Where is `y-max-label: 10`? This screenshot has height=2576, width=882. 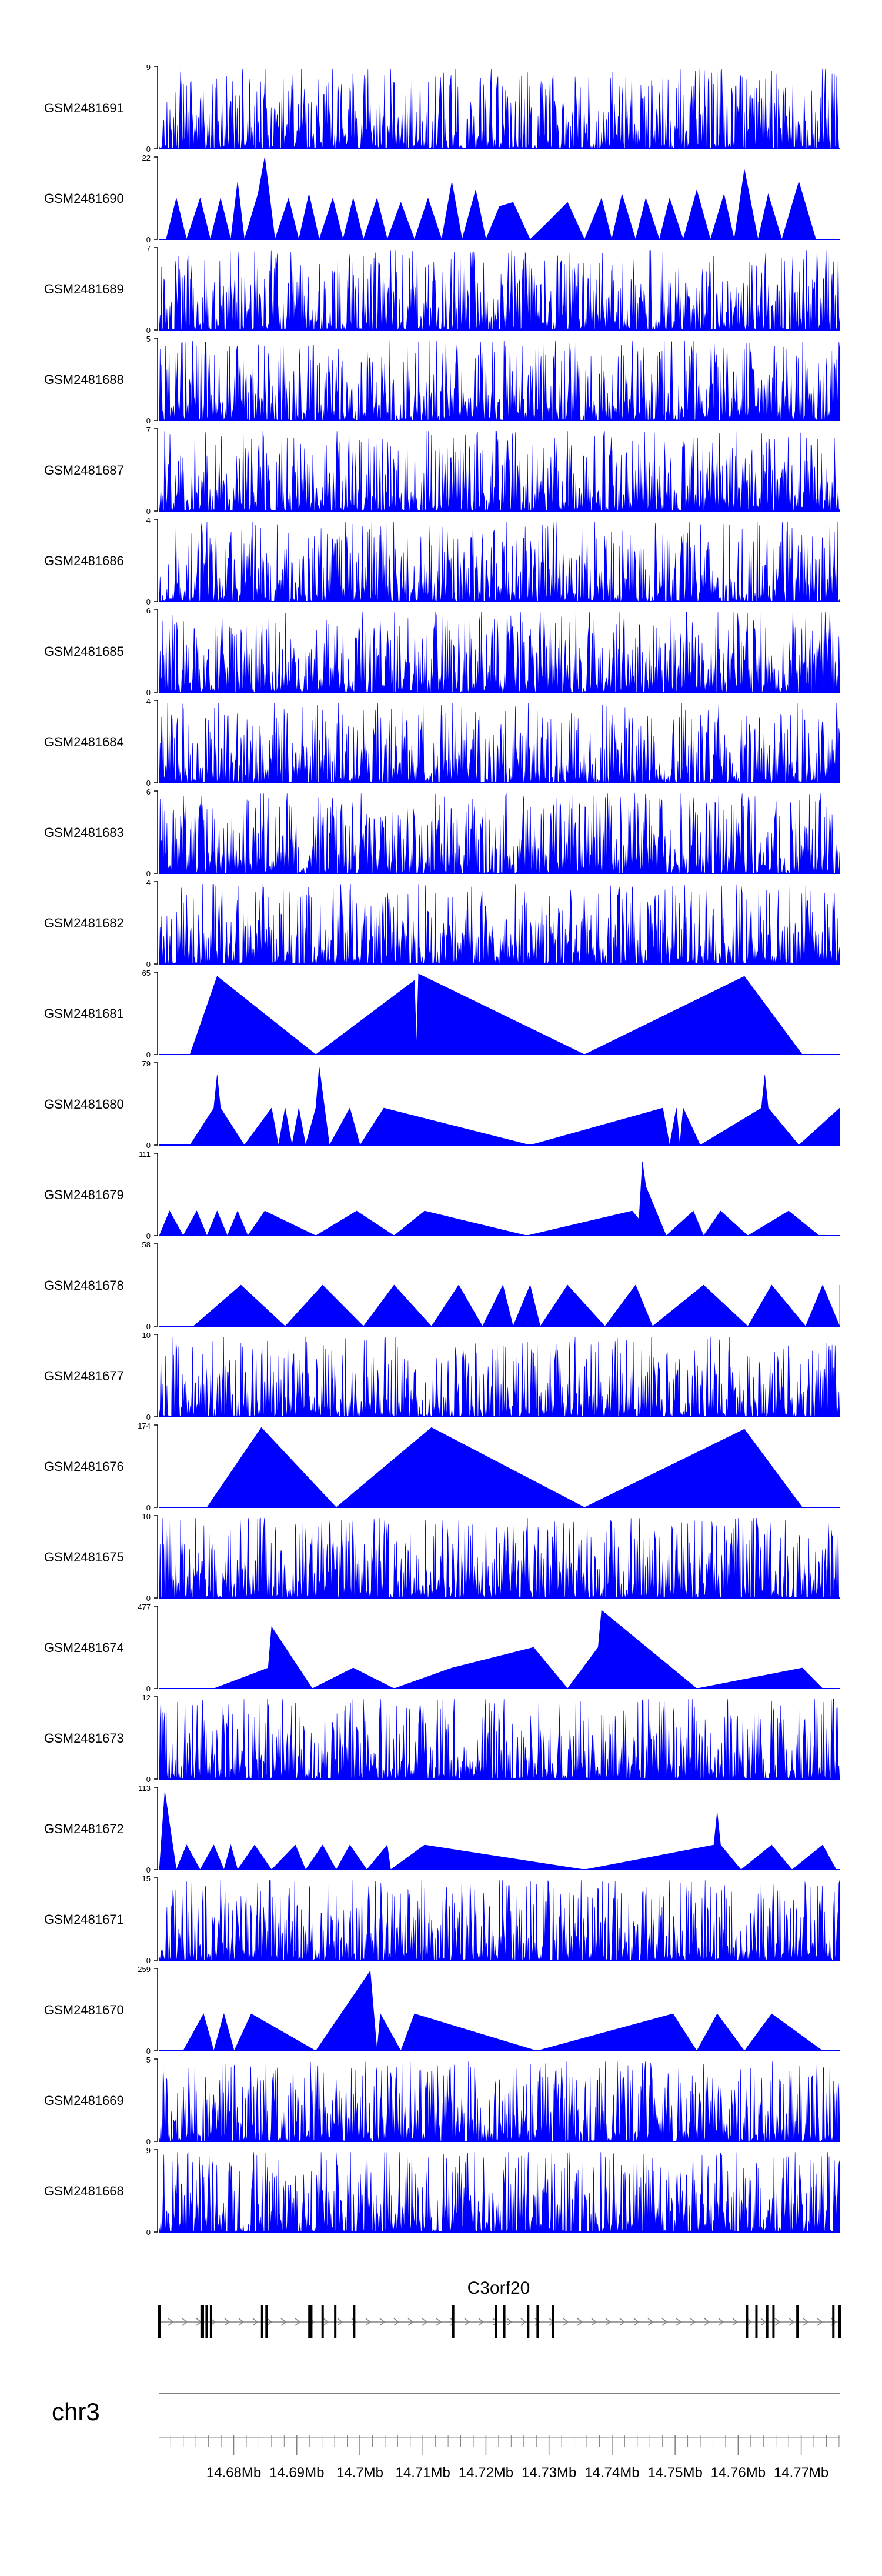
y-max-label: 10 is located at coordinates (146, 1335).